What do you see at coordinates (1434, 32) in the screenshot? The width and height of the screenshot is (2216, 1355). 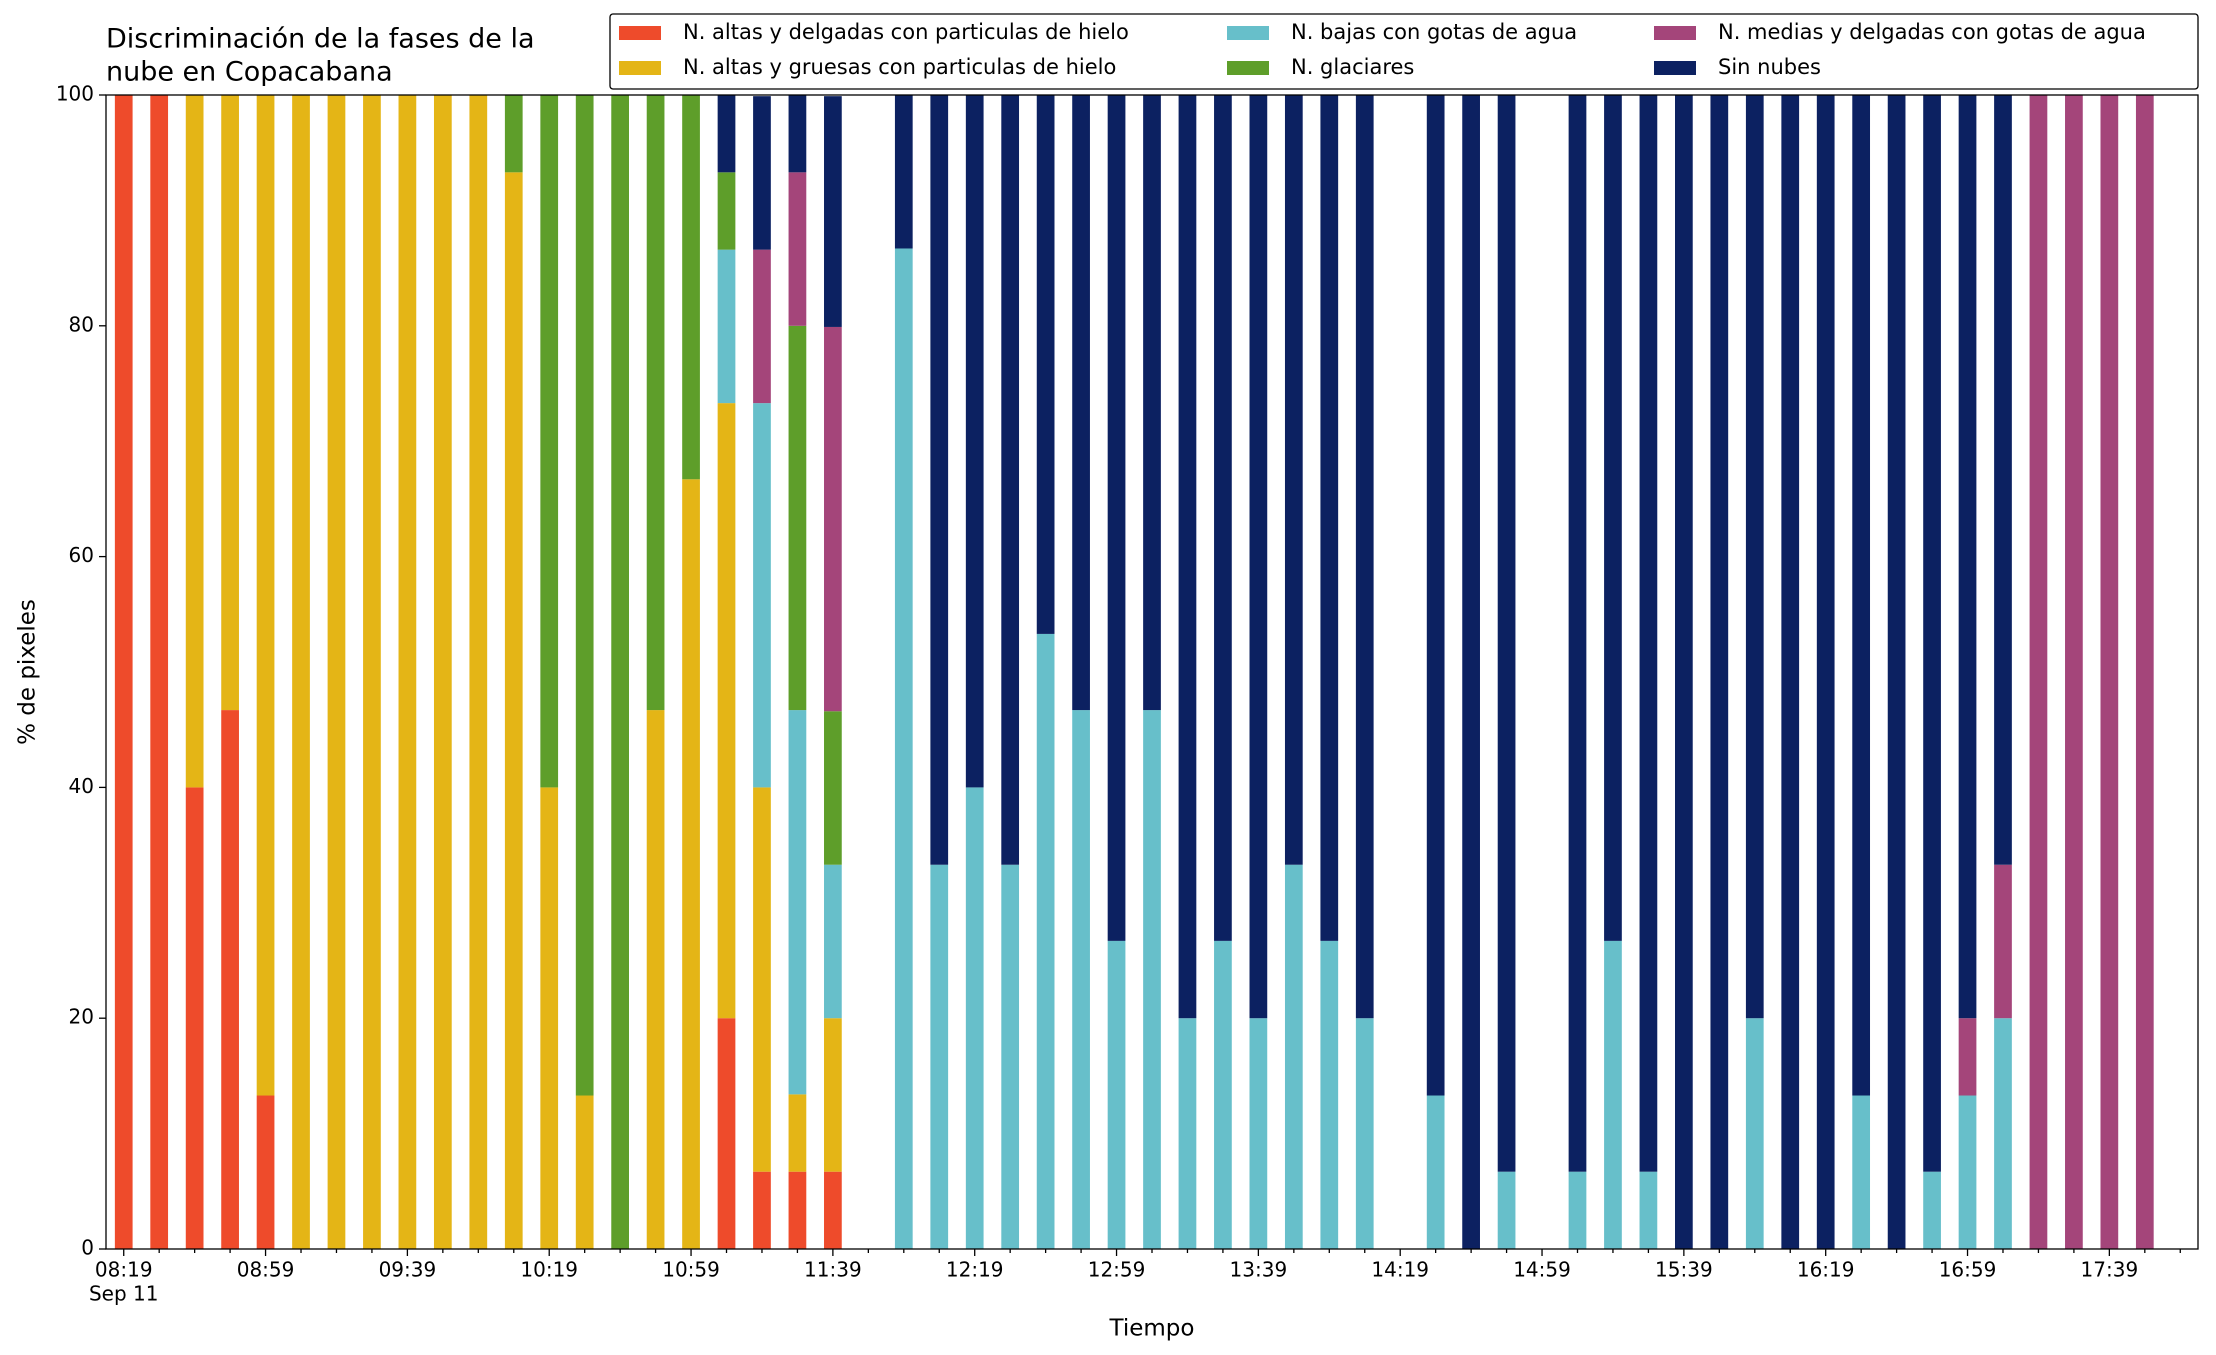 I see `legend-label: N. bajas con gotas de agua` at bounding box center [1434, 32].